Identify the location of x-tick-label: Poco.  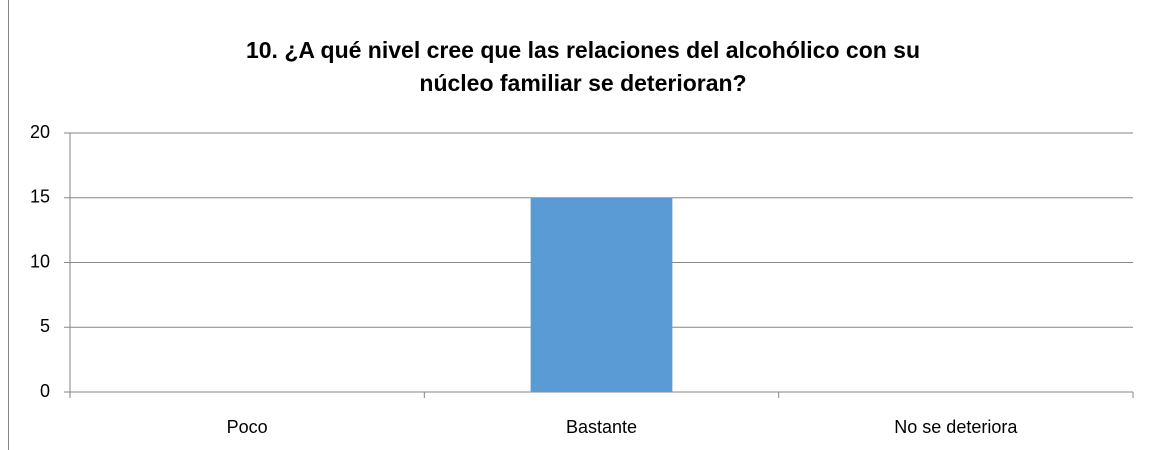
(247, 427).